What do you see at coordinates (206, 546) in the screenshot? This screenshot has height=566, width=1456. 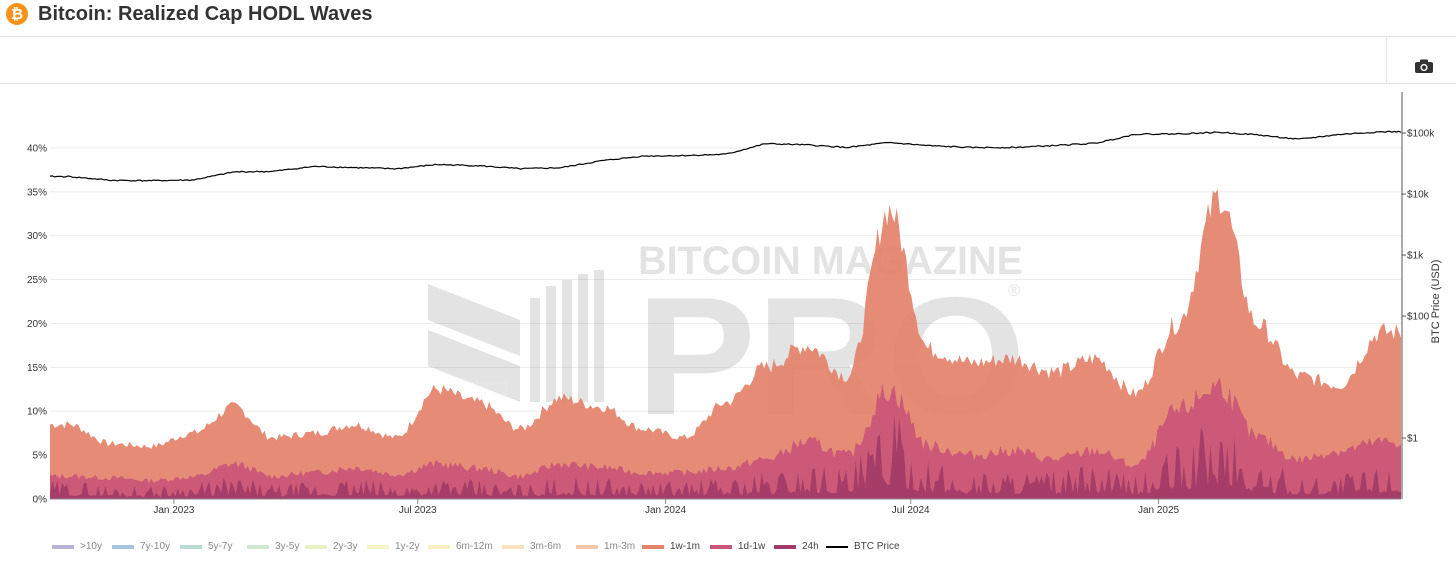 I see `legend-item: 5y-7y` at bounding box center [206, 546].